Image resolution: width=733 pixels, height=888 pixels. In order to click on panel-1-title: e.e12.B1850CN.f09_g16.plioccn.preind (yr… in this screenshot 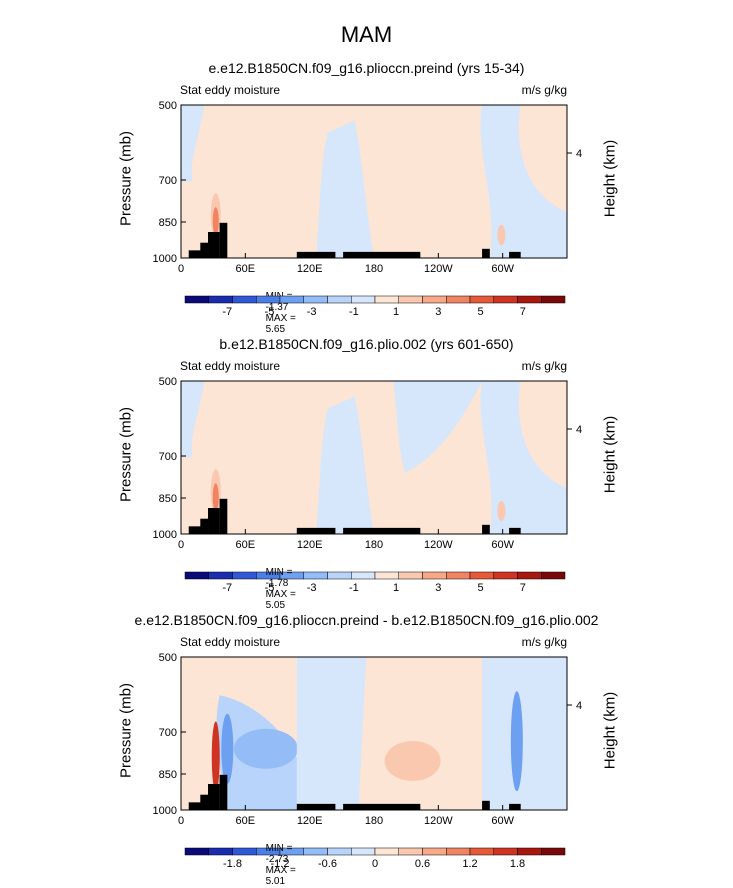, I will do `click(366, 68)`.